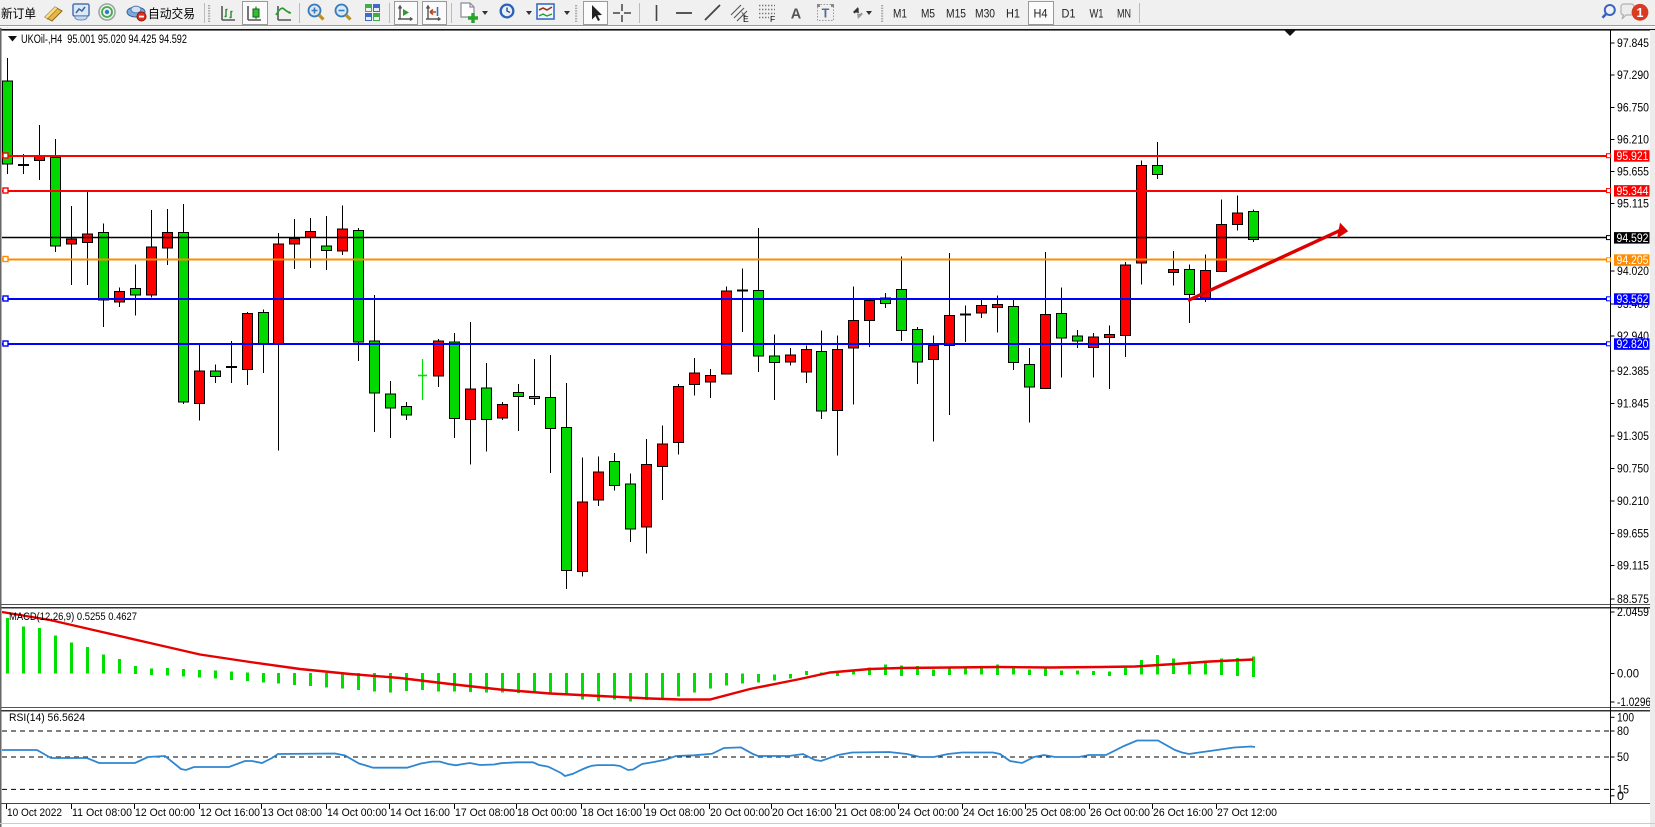  Describe the element at coordinates (292, 813) in the screenshot. I see `svg-text: 13 Oct 08:00` at that location.